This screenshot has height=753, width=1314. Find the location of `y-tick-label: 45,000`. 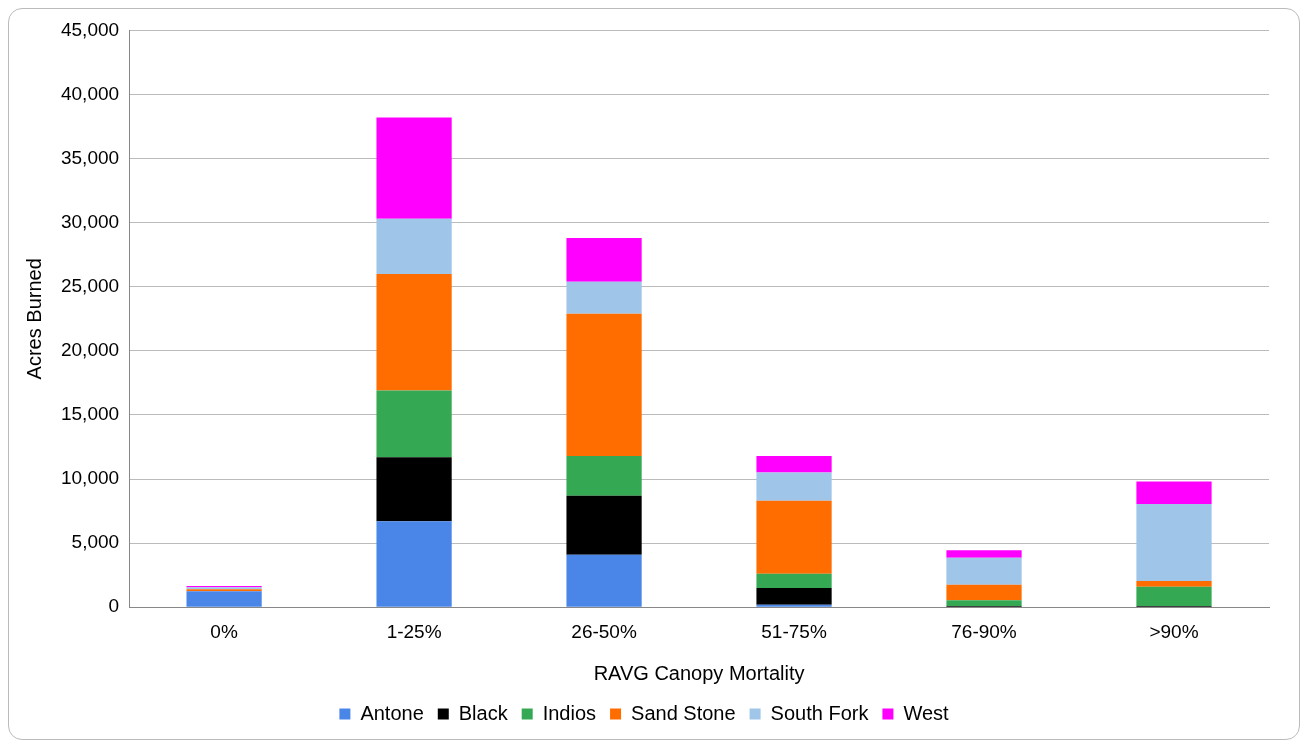

y-tick-label: 45,000 is located at coordinates (90, 29).